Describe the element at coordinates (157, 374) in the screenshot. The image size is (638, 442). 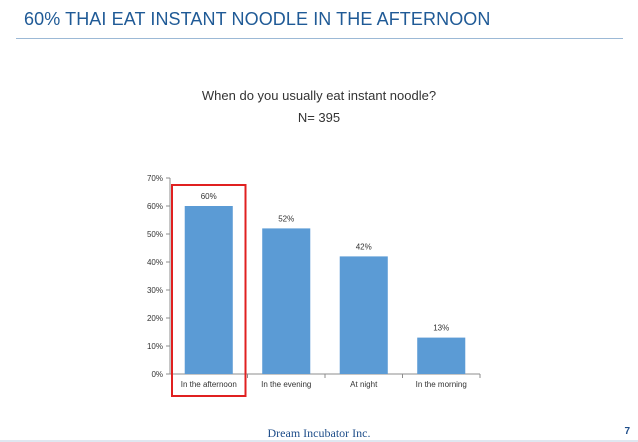
I see `y-tick-label: 0%` at that location.